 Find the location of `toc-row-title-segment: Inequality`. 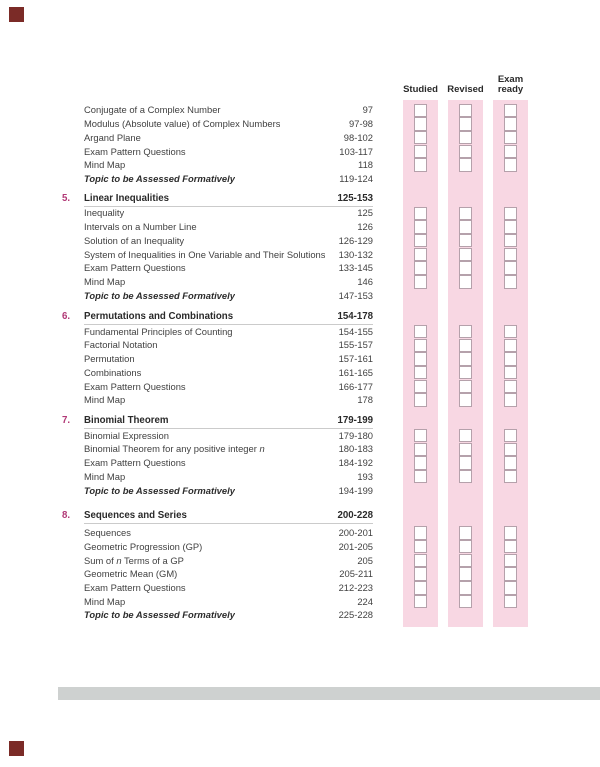

toc-row-title-segment: Inequality is located at coordinates (104, 213).